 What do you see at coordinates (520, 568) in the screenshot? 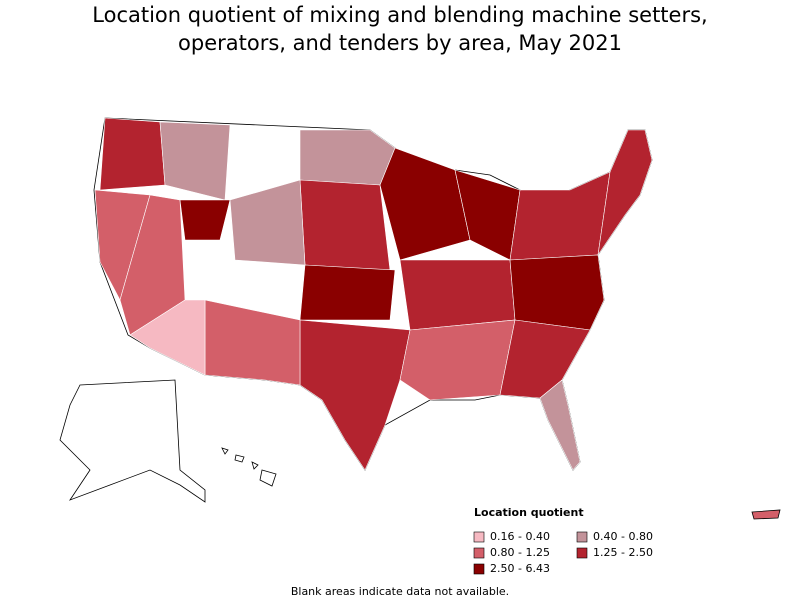
I see `legend-label: 2.50 - 6.43` at bounding box center [520, 568].